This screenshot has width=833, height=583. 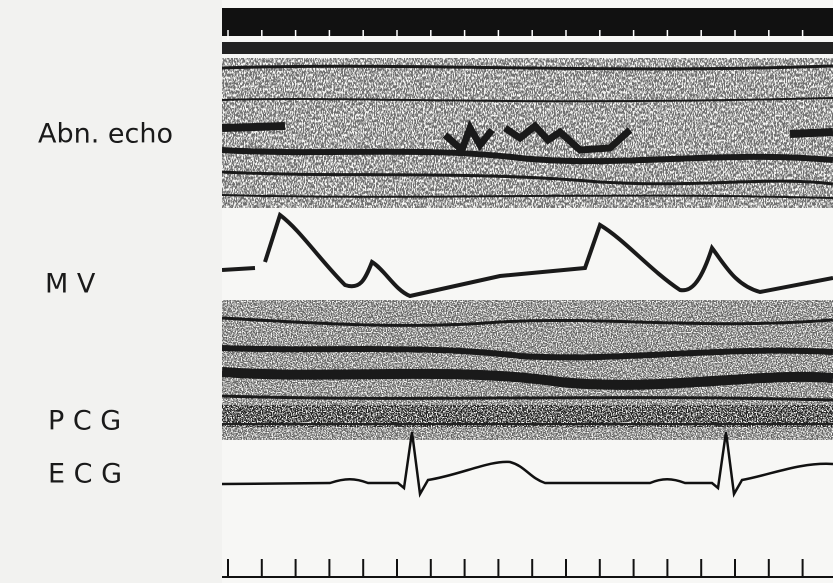 I want to click on abnormal-echo, so click(x=537, y=138).